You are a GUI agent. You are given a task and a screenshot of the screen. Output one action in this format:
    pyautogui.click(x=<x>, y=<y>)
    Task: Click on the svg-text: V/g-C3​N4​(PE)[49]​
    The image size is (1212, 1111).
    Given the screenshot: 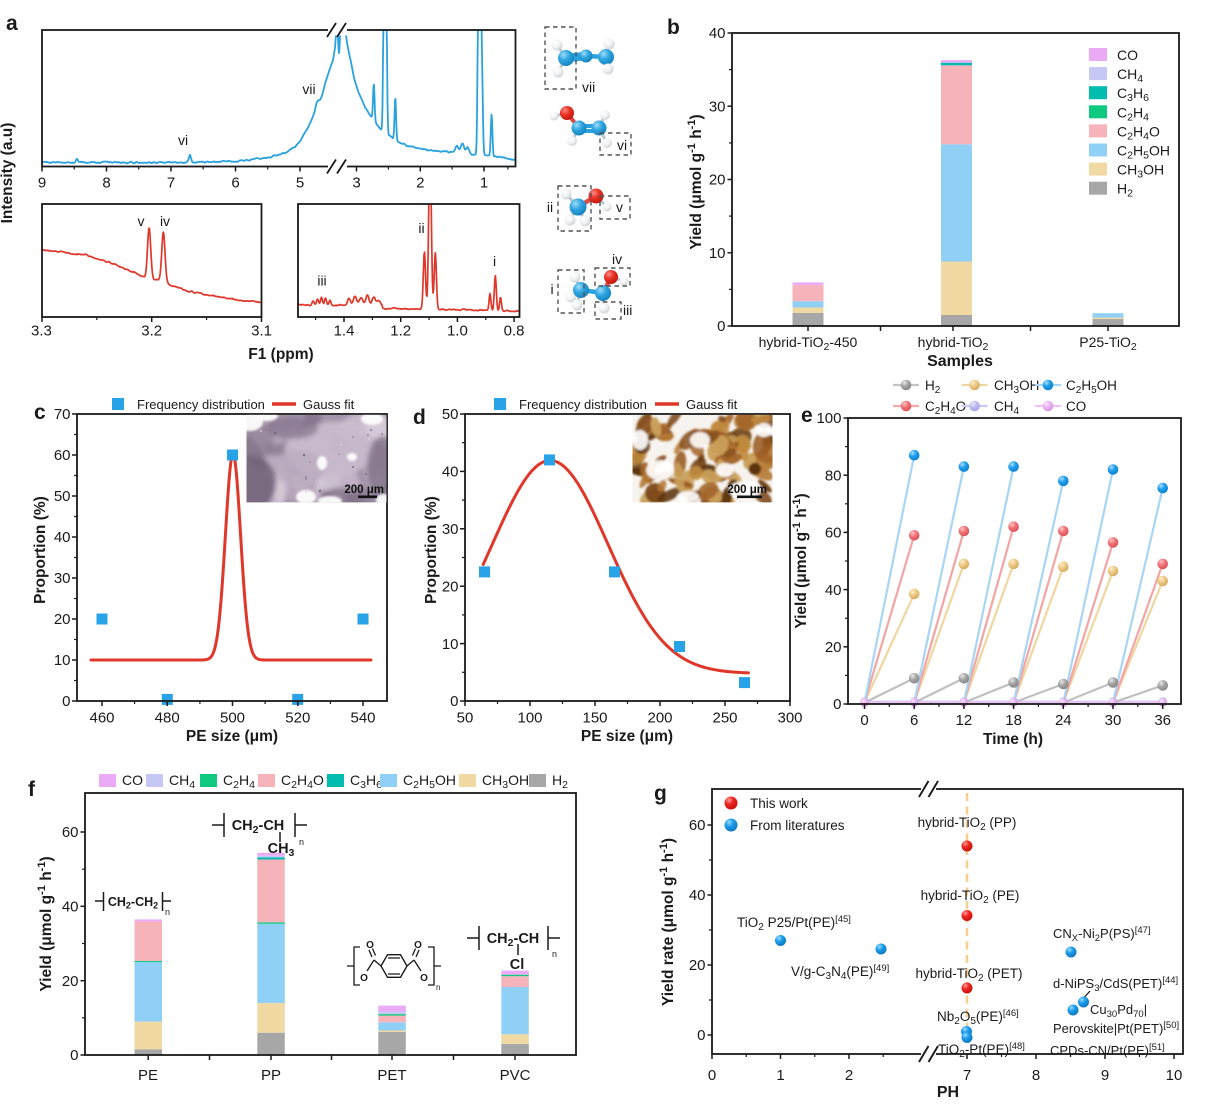 What is the action you would take?
    pyautogui.click(x=840, y=972)
    